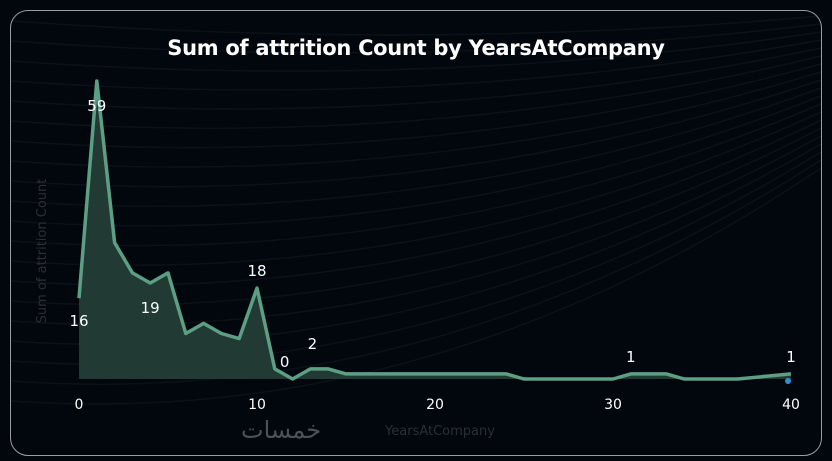 The height and width of the screenshot is (461, 832). Describe the element at coordinates (791, 405) in the screenshot. I see `x-tick-label: 40` at that location.